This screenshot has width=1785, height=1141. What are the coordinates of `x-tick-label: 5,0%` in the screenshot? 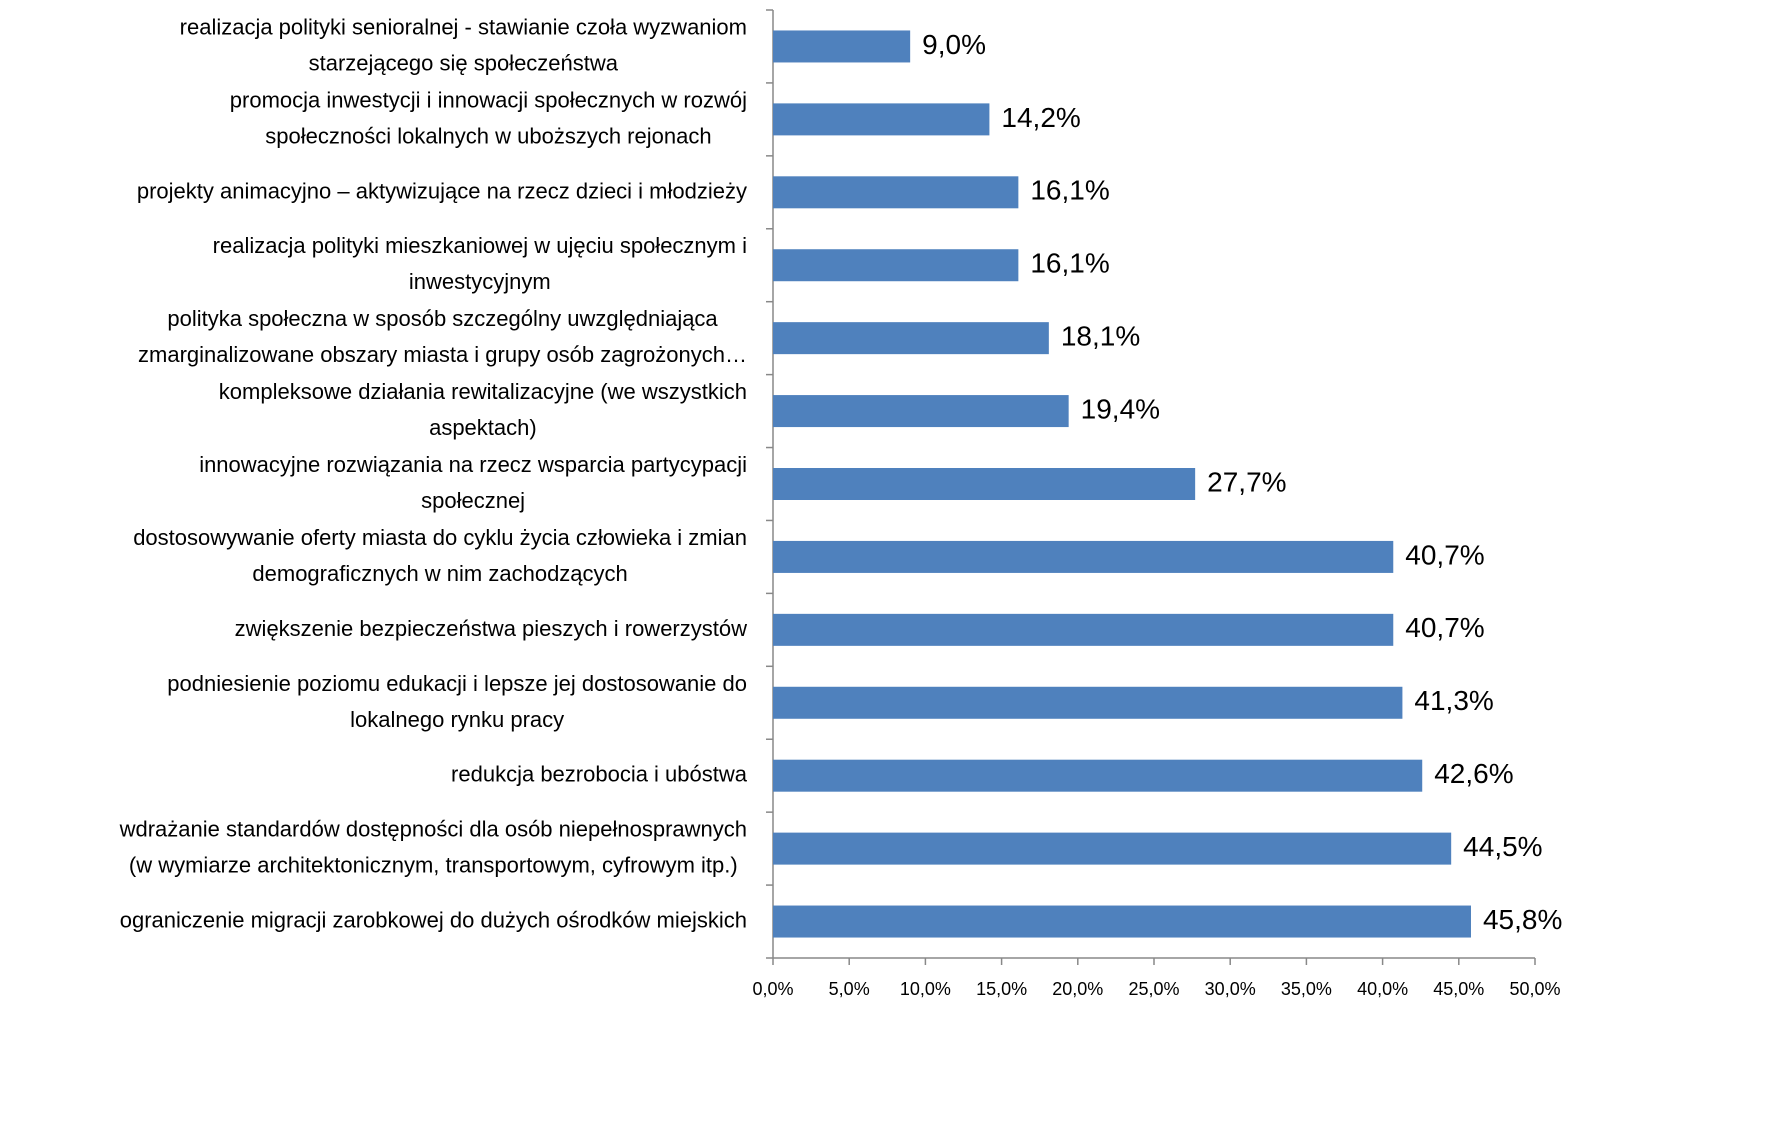 It's located at (849, 989).